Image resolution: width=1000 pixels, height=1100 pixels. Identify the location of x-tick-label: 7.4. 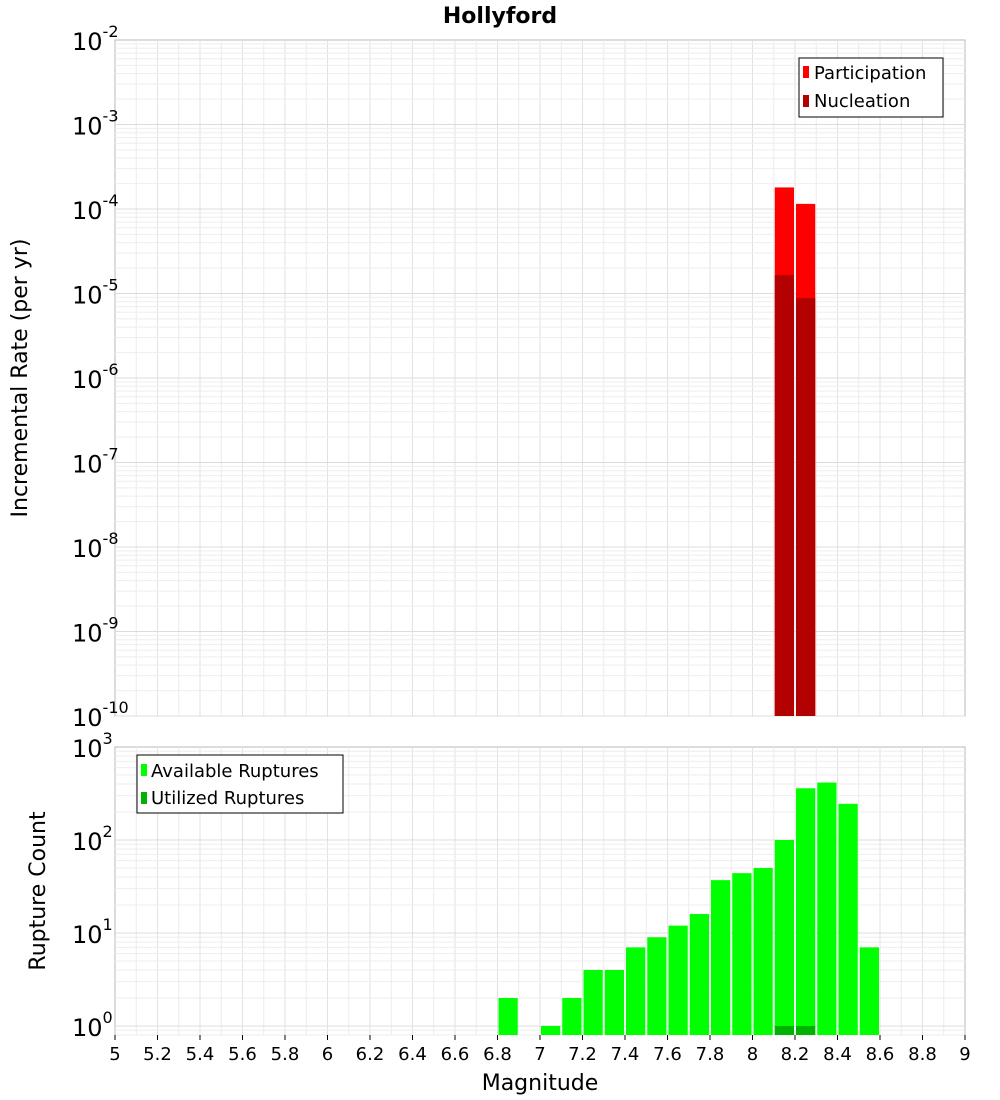
(625, 1054).